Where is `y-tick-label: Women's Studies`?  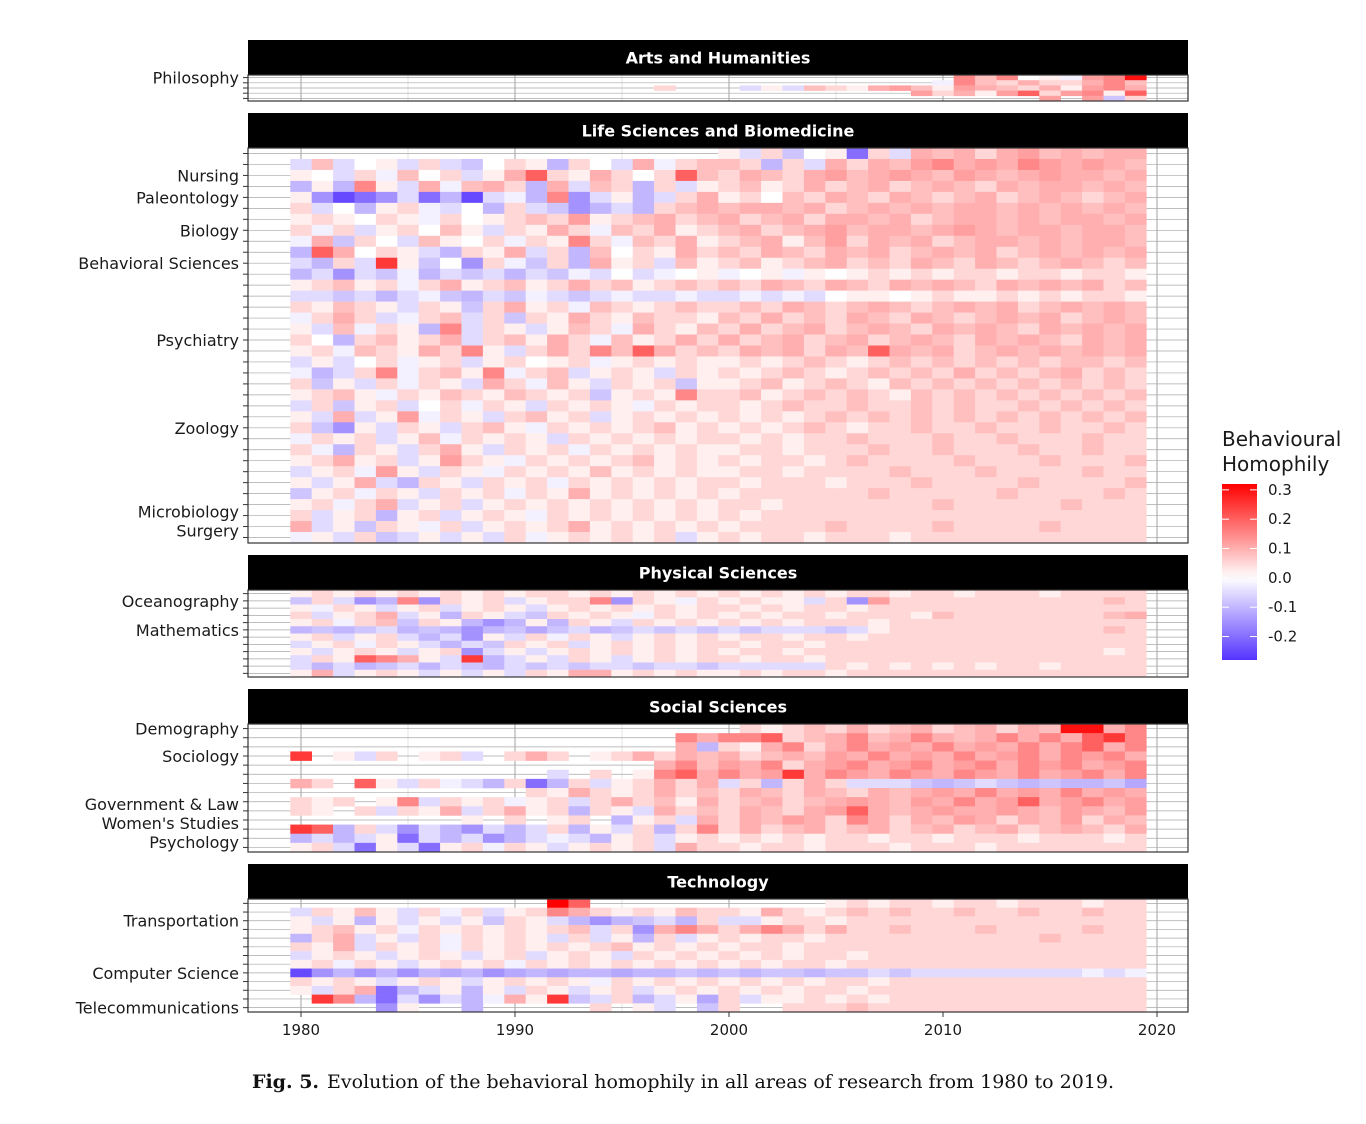
y-tick-label: Women's Studies is located at coordinates (170, 823).